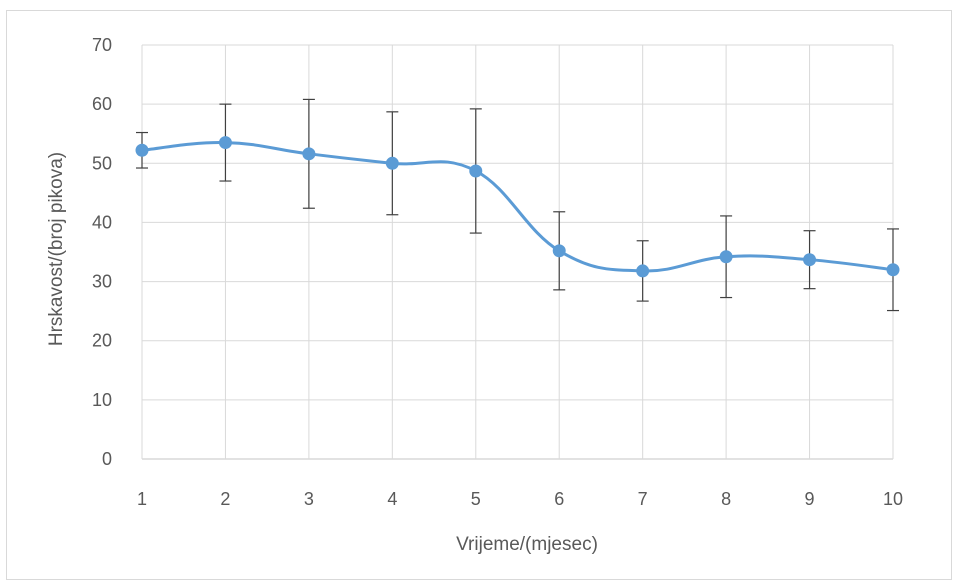 The height and width of the screenshot is (583, 955). What do you see at coordinates (102, 252) in the screenshot?
I see `y-tick-labels: 0 10 20 30 40 50 60 70` at bounding box center [102, 252].